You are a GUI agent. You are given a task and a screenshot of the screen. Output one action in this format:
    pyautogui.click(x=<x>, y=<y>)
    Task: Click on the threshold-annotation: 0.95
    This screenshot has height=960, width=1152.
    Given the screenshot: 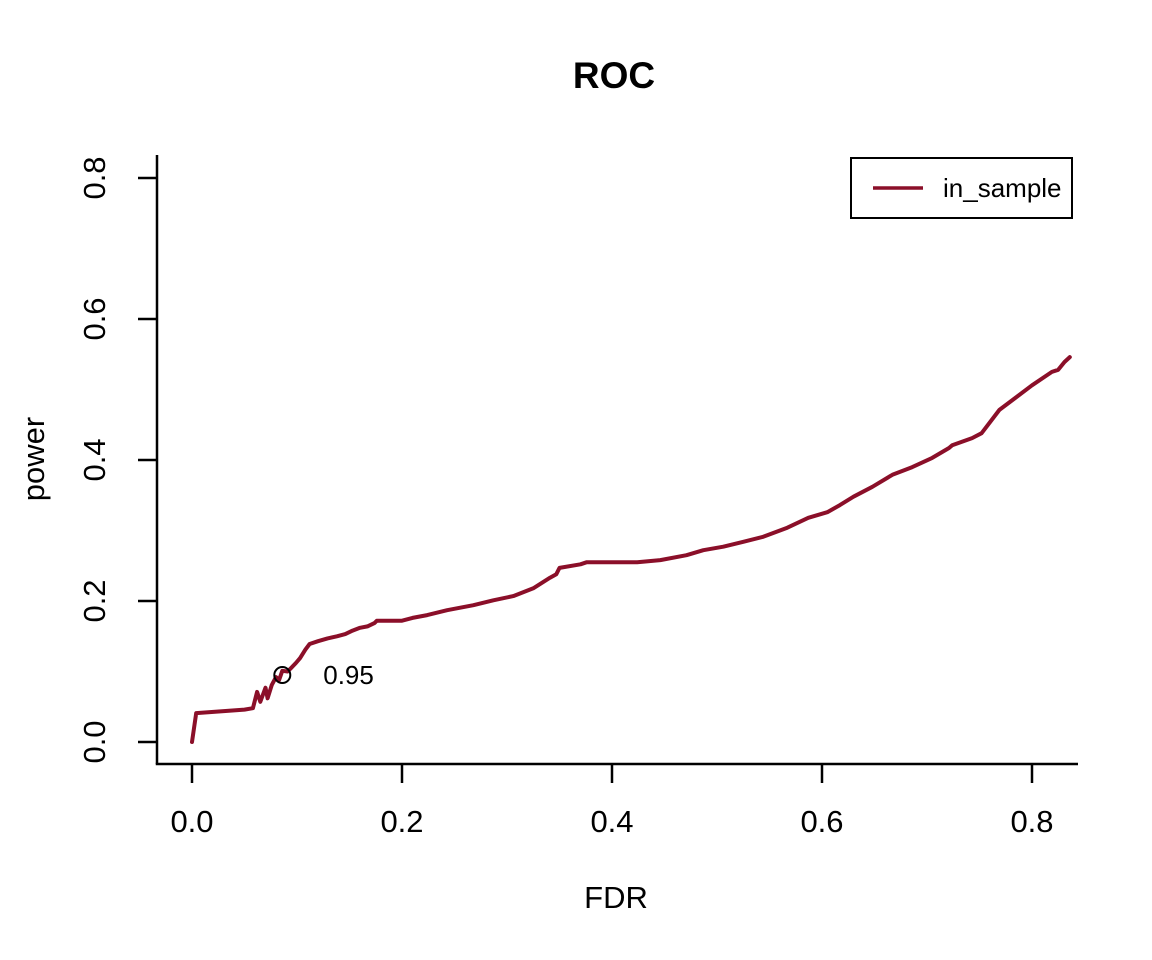 What is the action you would take?
    pyautogui.click(x=348, y=675)
    